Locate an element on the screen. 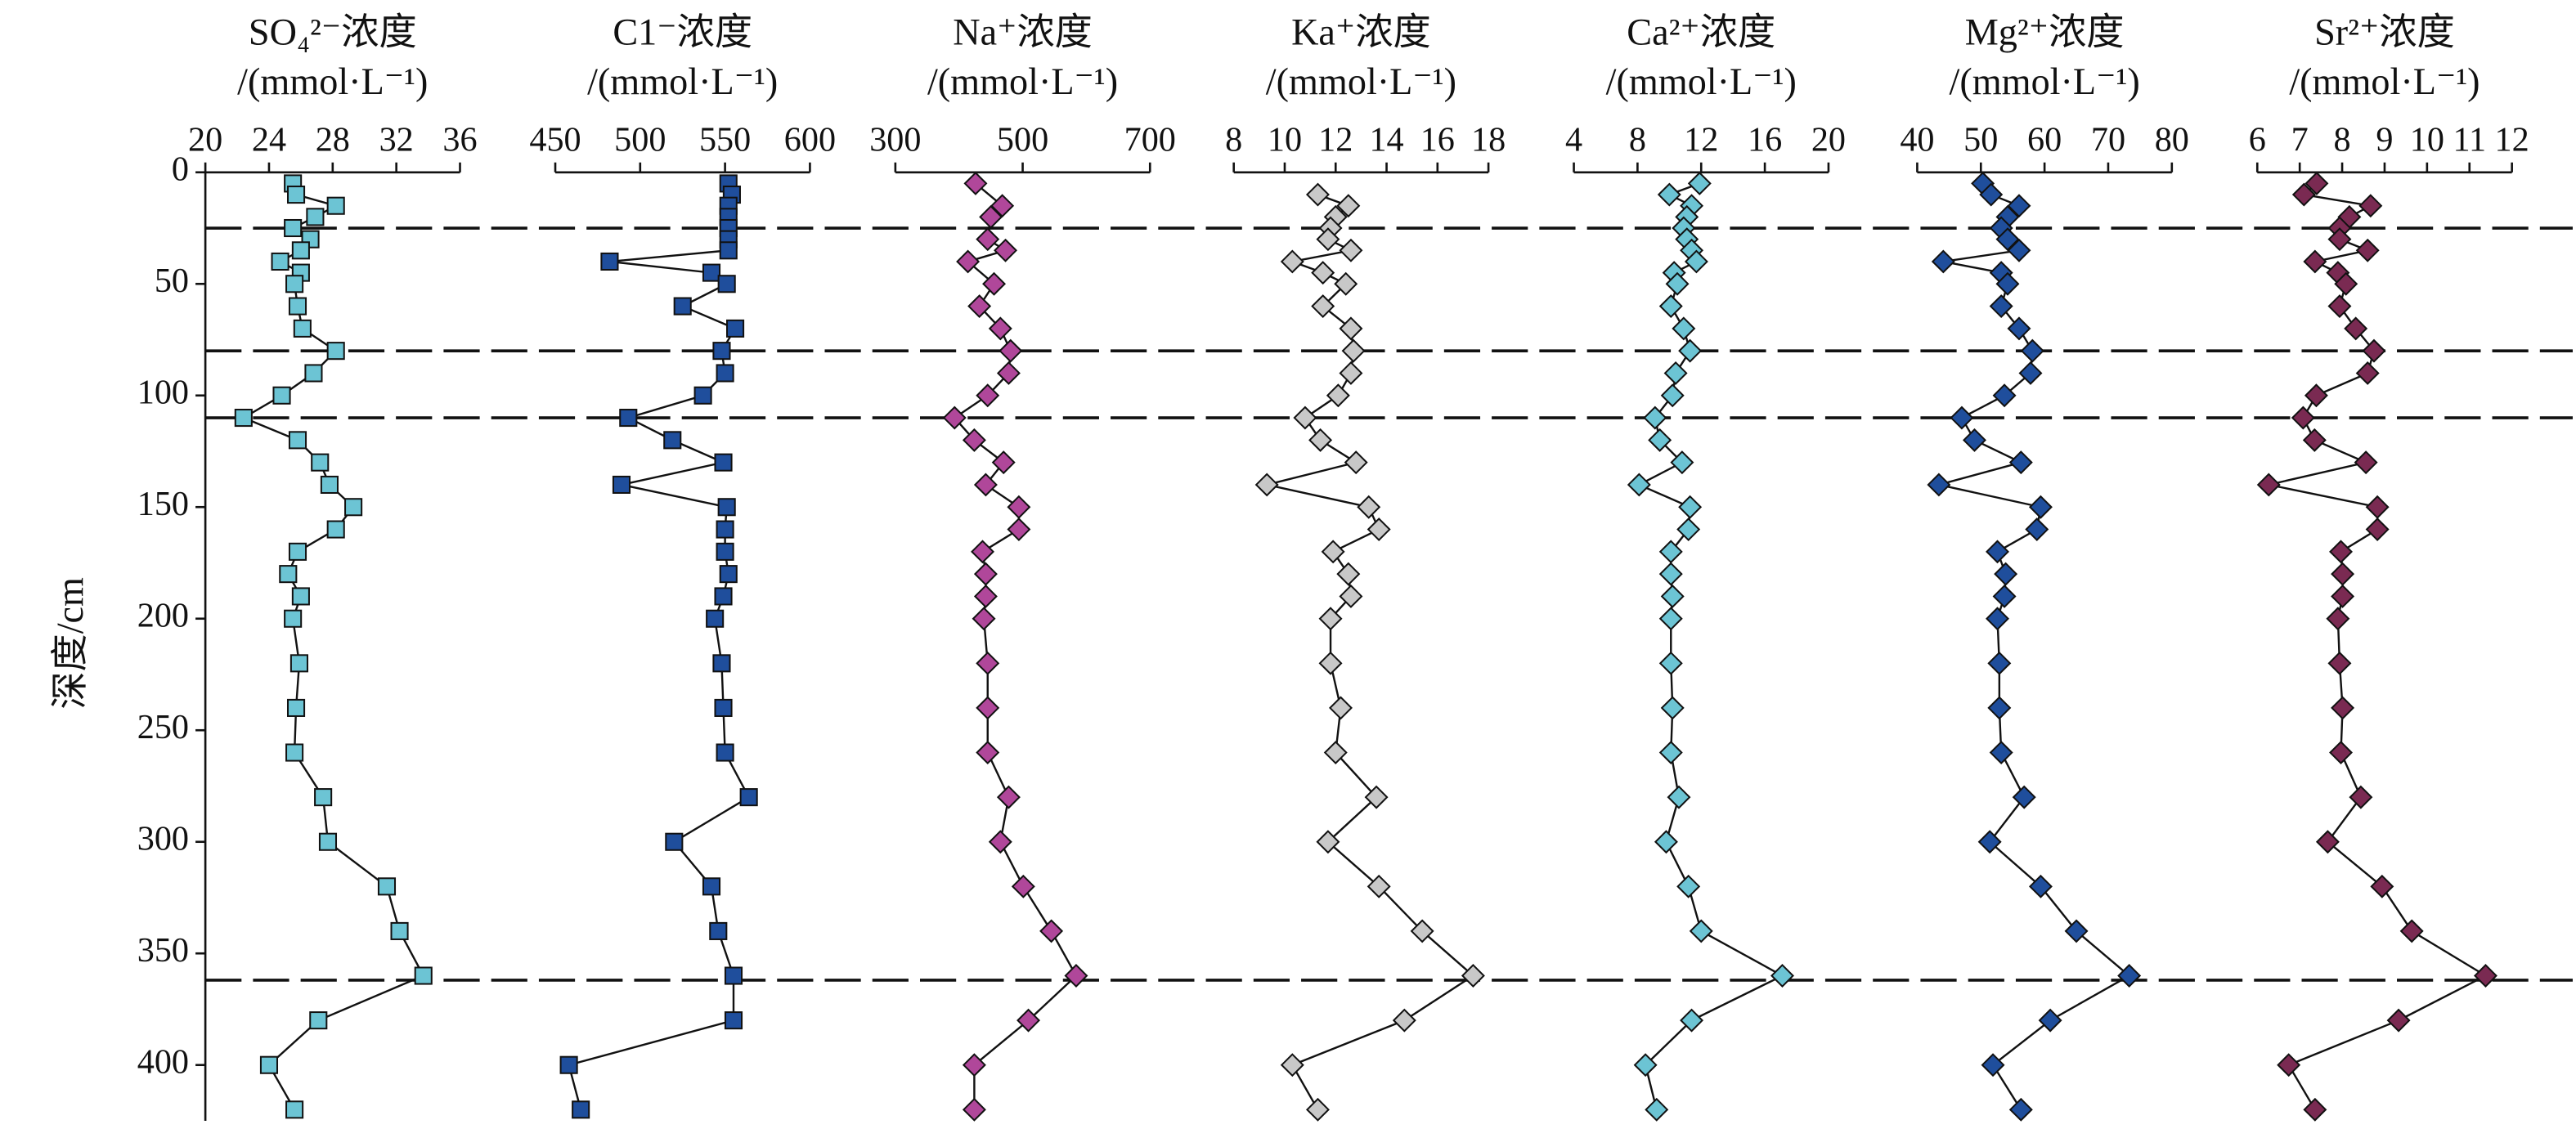  x-tick-label: 18 is located at coordinates (1488, 140).